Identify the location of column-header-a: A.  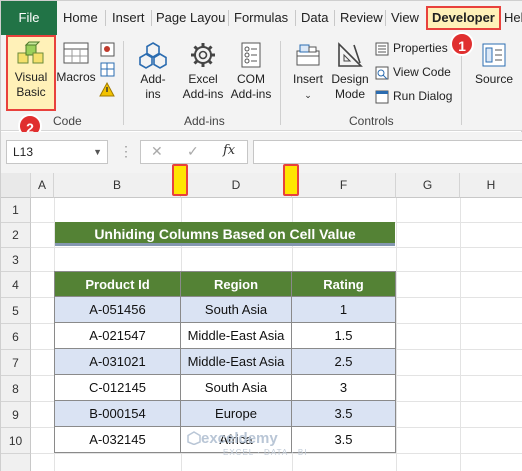
(42, 185).